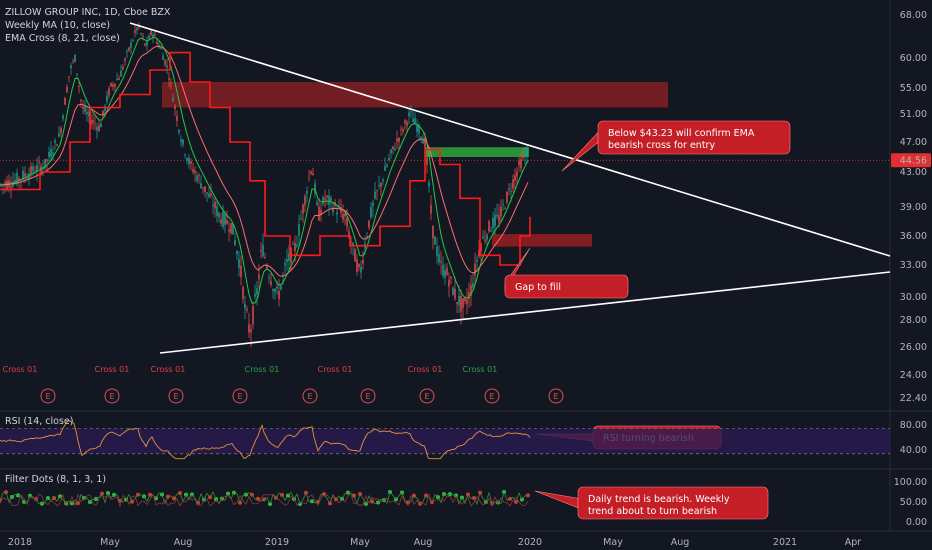 This screenshot has width=932, height=550. What do you see at coordinates (62, 38) in the screenshot?
I see `ema-cross-legend: EMA Cross (8, 21, close)` at bounding box center [62, 38].